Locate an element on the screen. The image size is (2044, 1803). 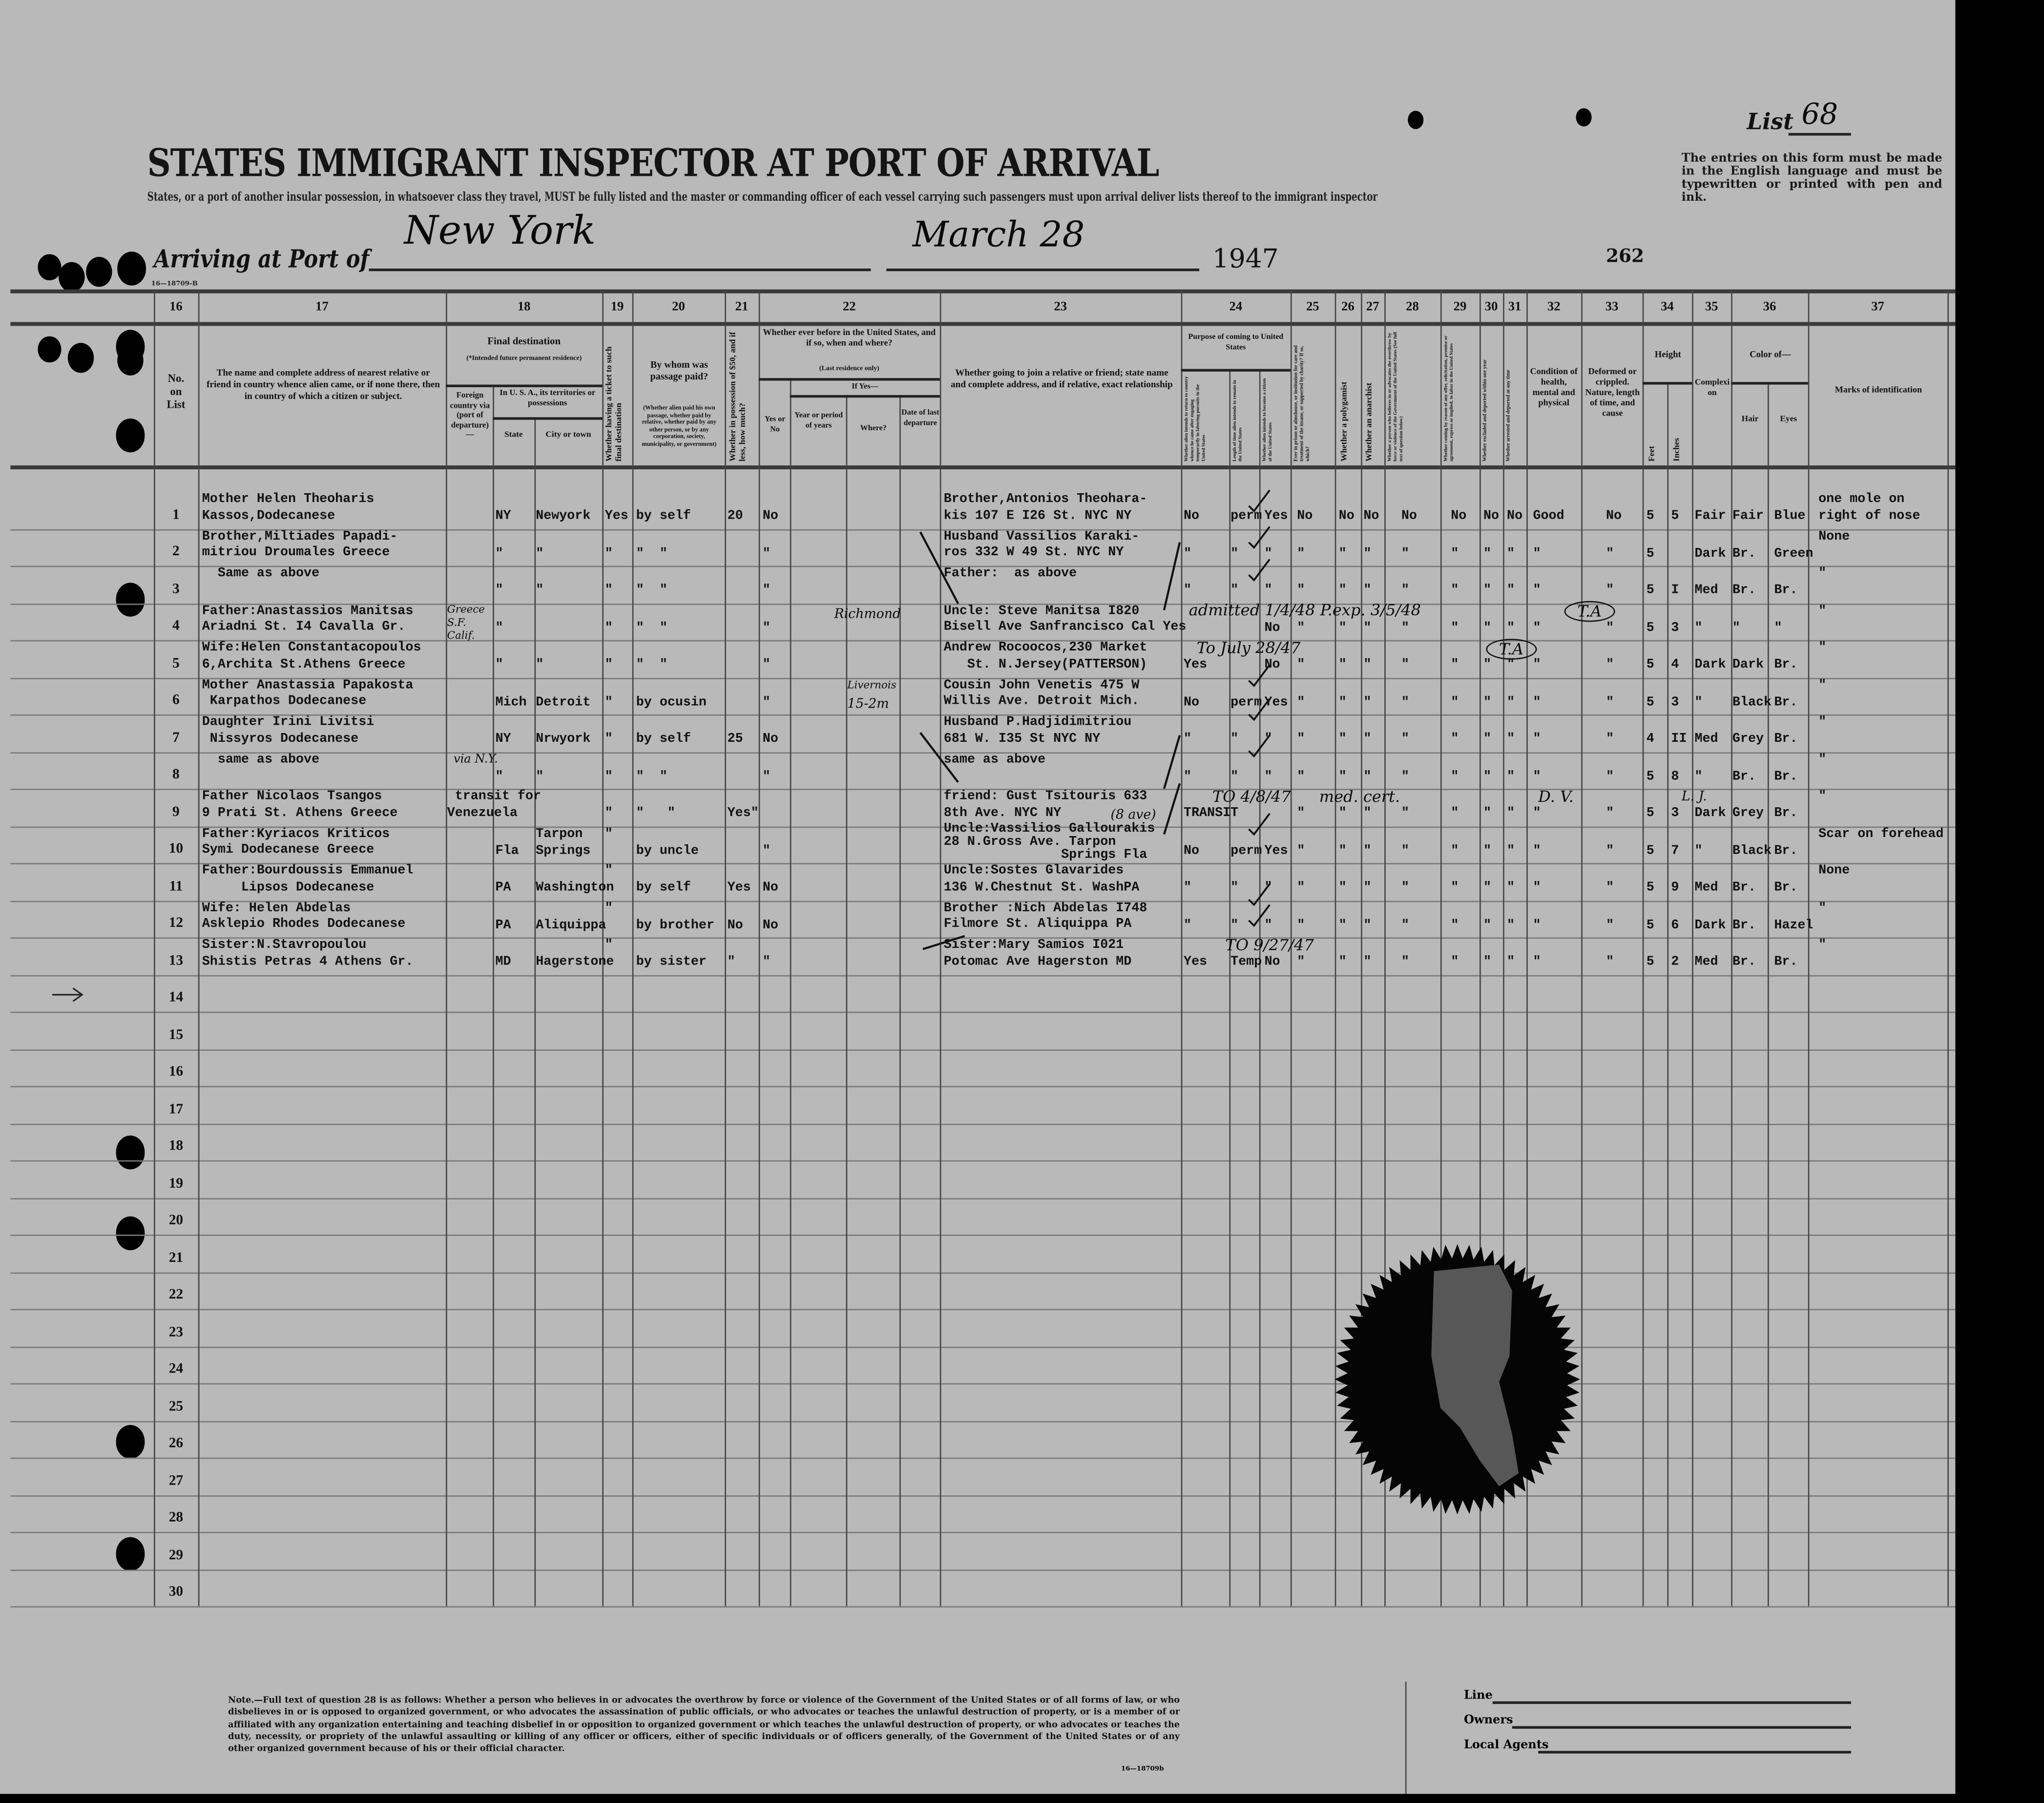
table-row: 22 is located at coordinates (977, 1290).